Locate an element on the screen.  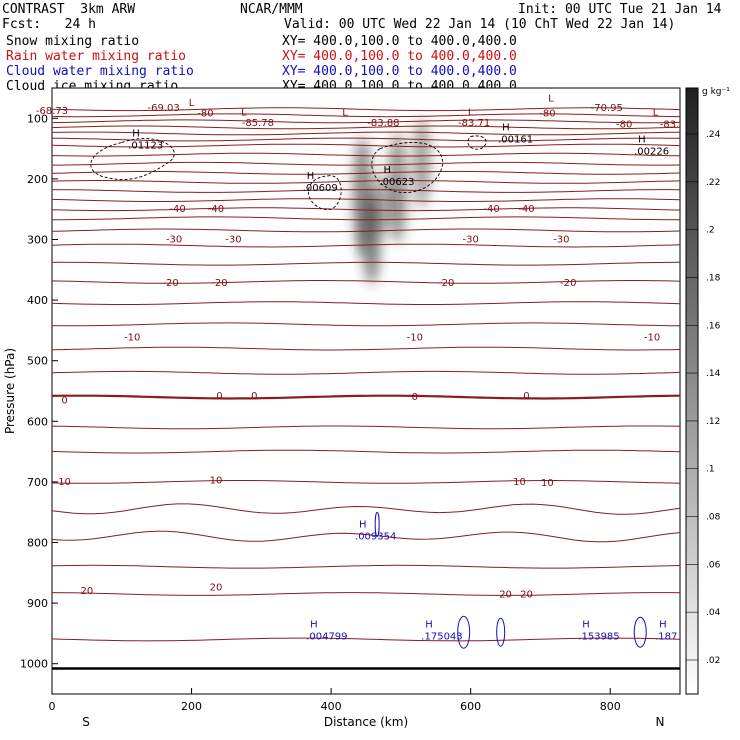
colorbar-tick-label: .2 is located at coordinates (710, 231).